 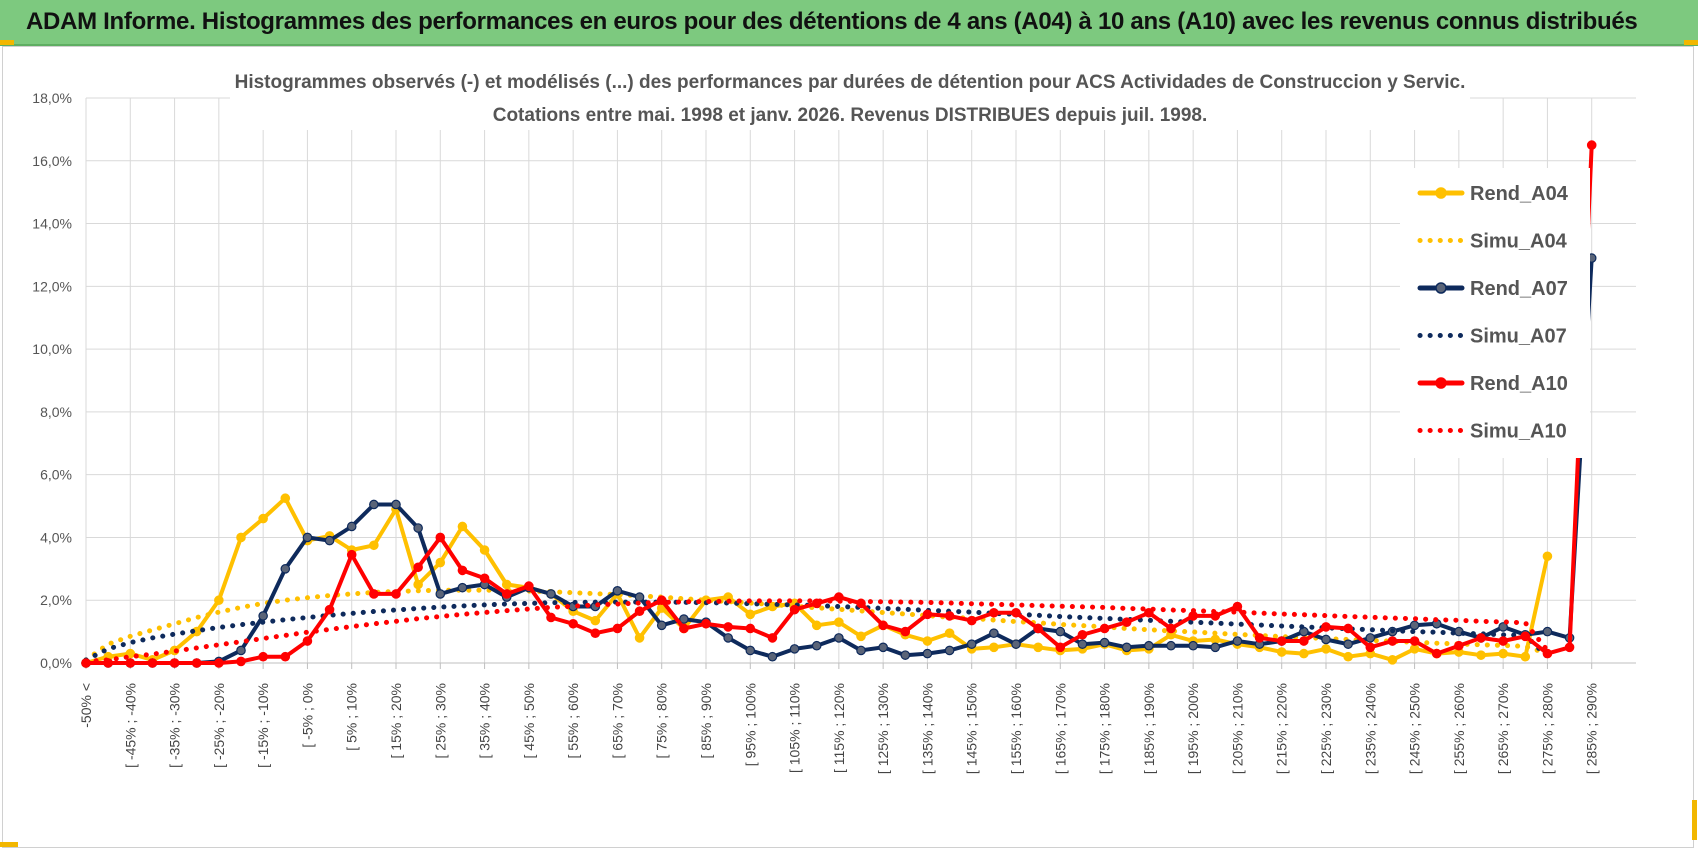 I want to click on x-tick-label: [ -35% ; -30%, so click(x=175, y=725).